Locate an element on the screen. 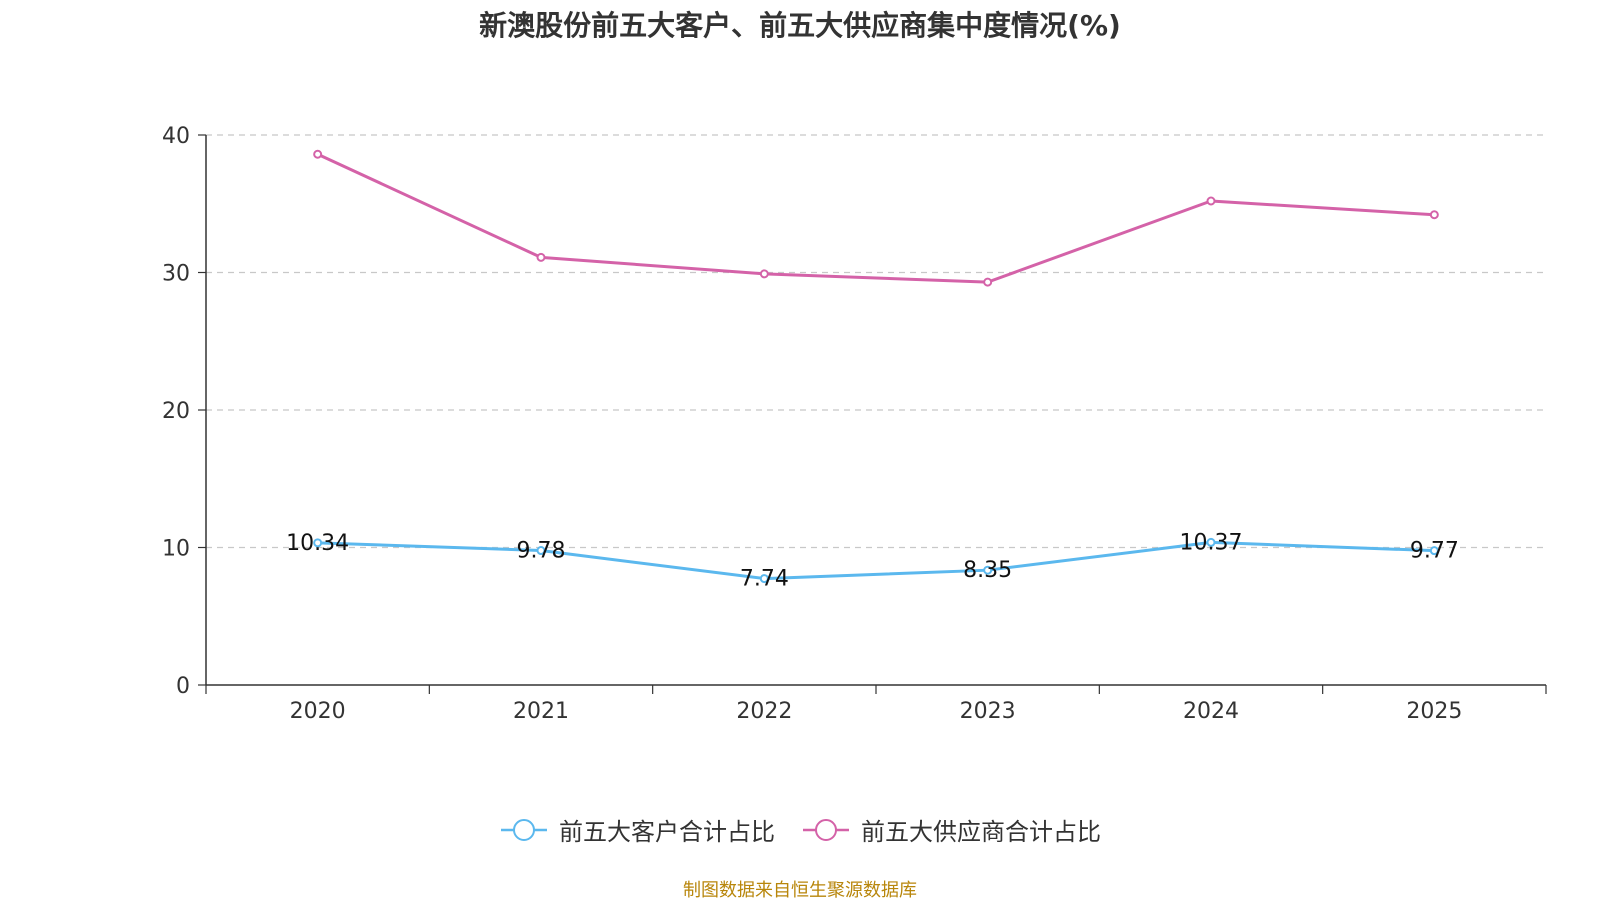 The image size is (1600, 900). legend-item-customers: 前五大客户合计占比 is located at coordinates (637, 829).